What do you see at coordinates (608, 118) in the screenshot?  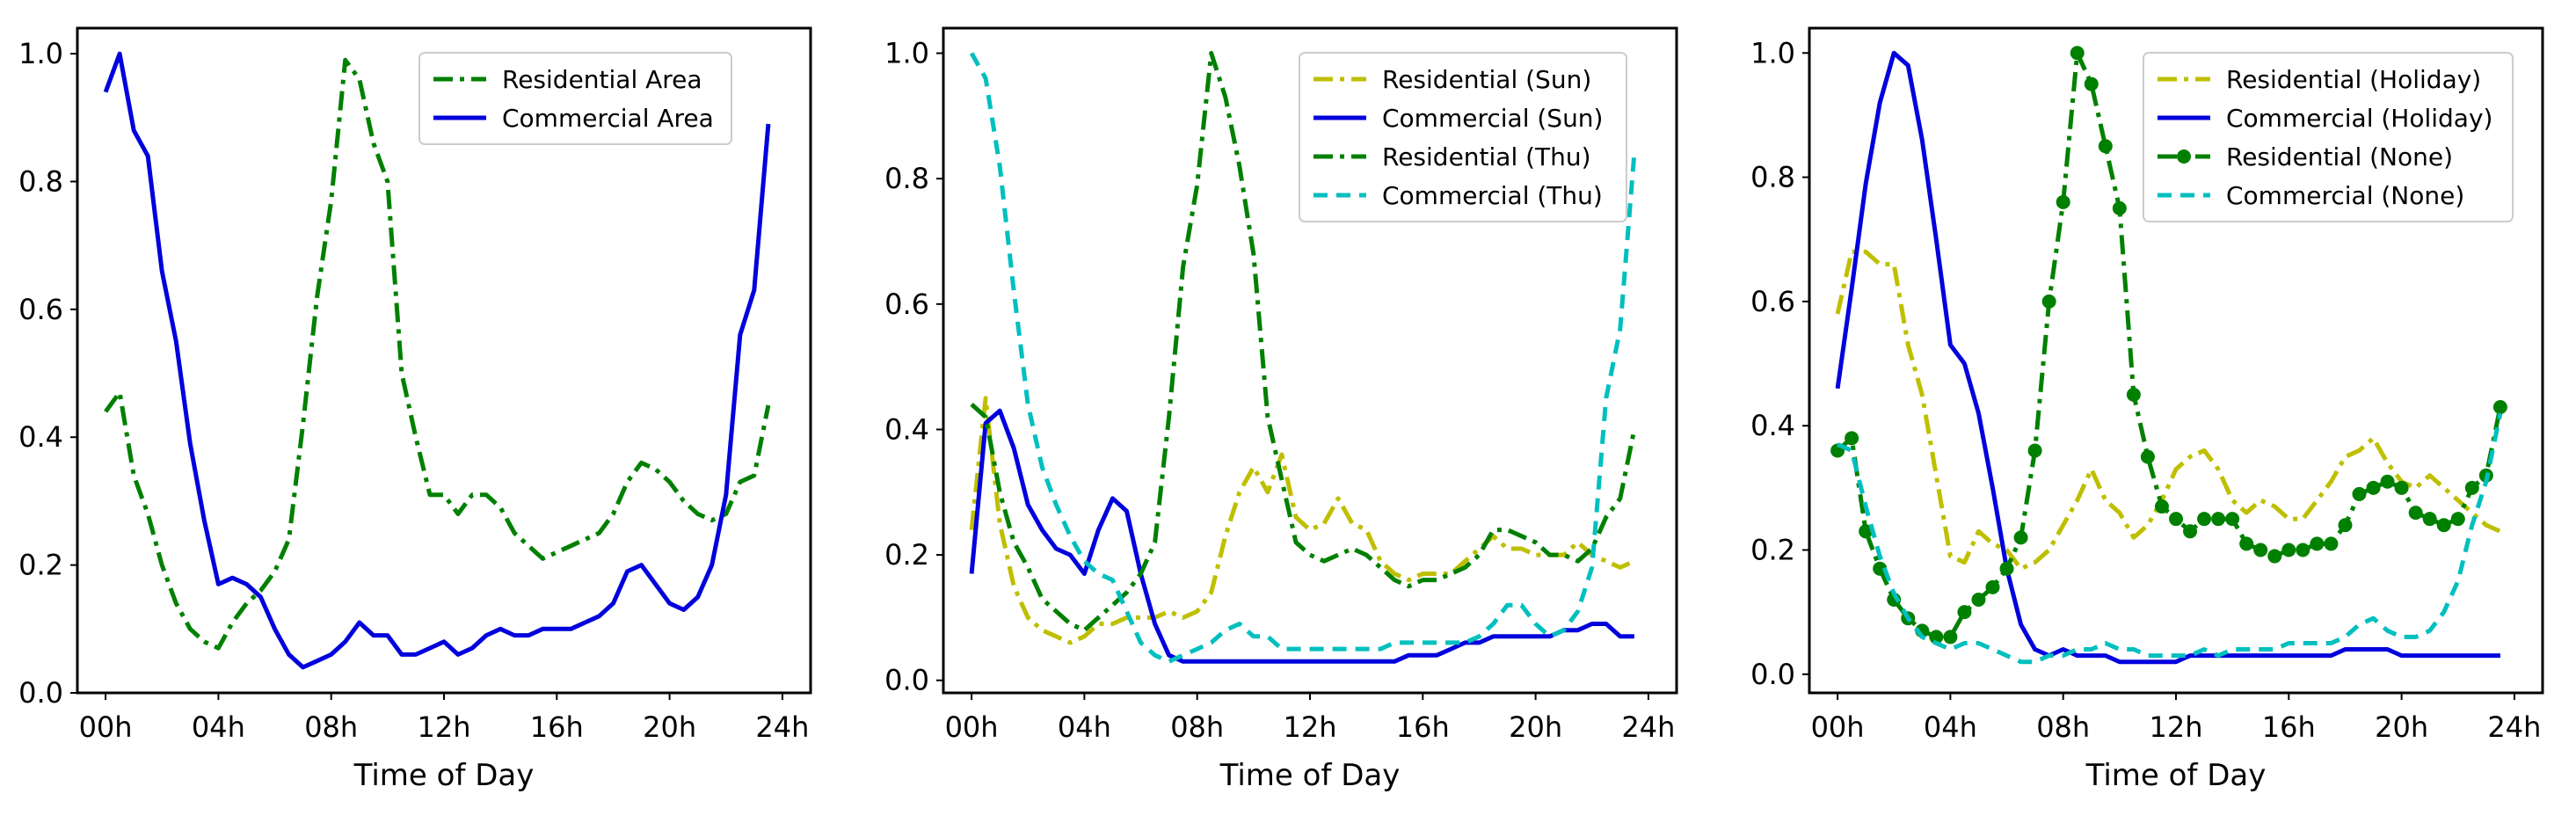 I see `legend-entry: Commercial Area` at bounding box center [608, 118].